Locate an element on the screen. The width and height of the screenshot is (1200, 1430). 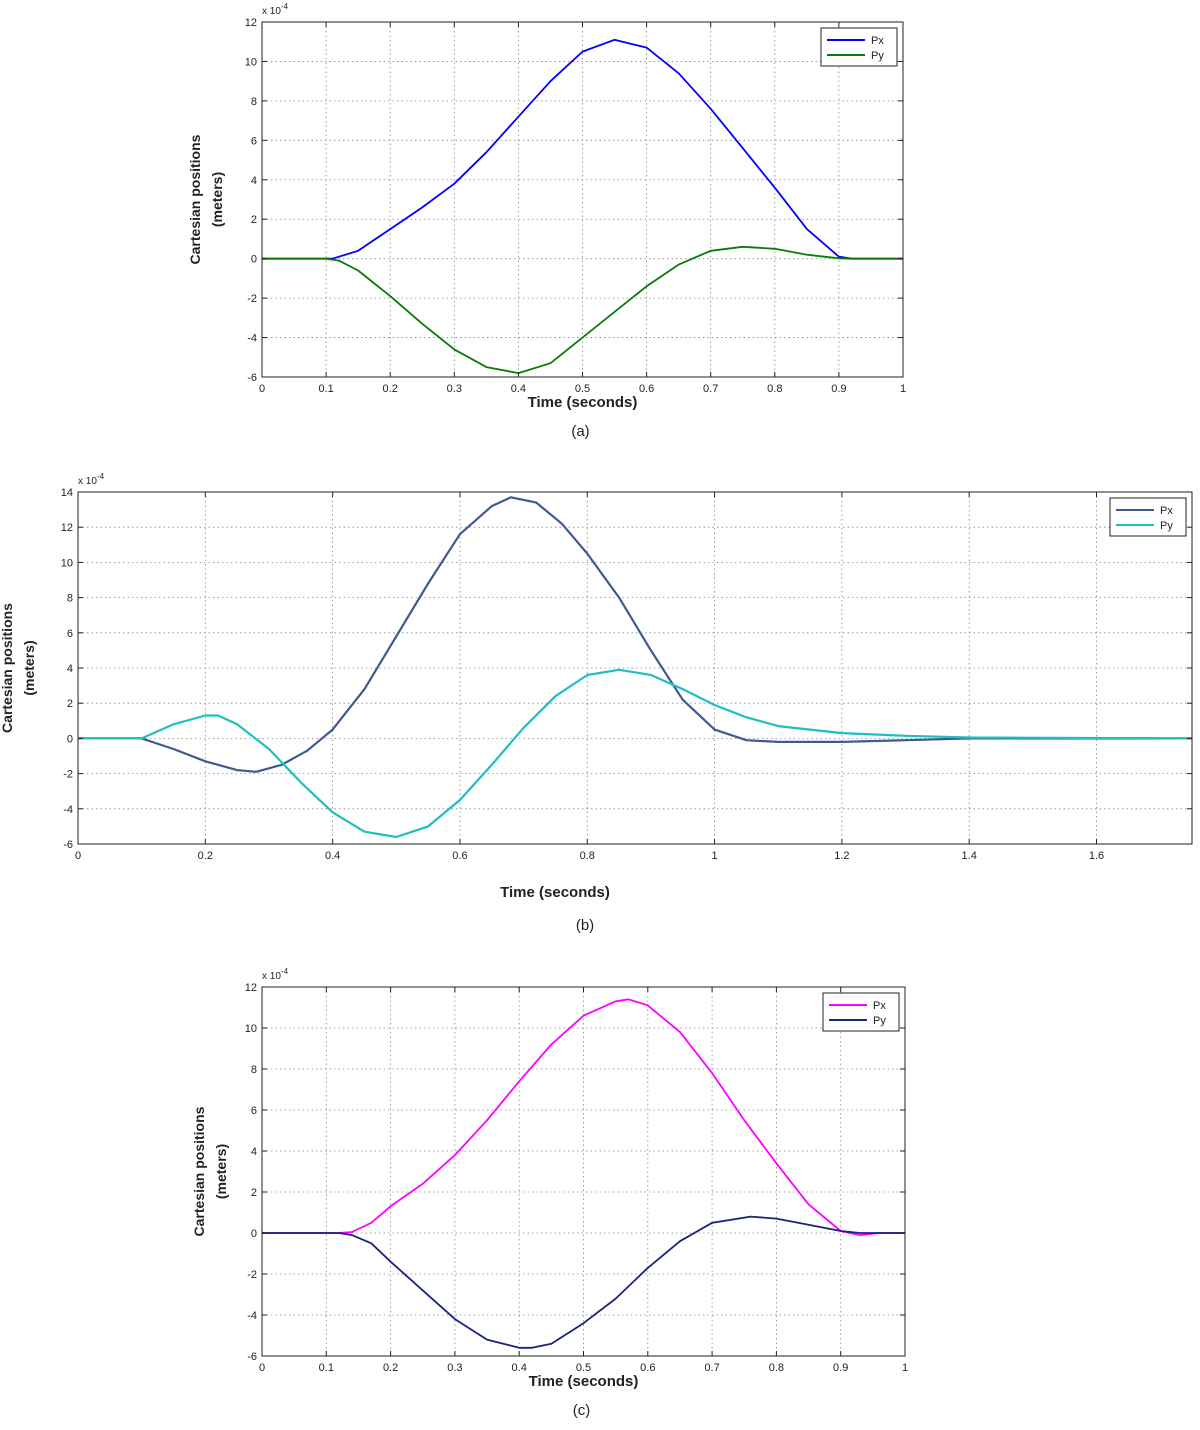
x-tick-label: 1.4 is located at coordinates (969, 856).